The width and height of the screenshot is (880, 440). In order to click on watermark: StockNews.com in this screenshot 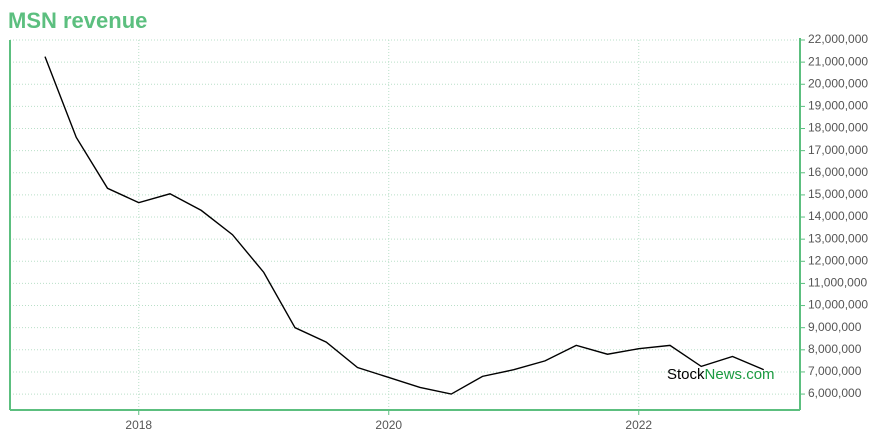, I will do `click(721, 374)`.